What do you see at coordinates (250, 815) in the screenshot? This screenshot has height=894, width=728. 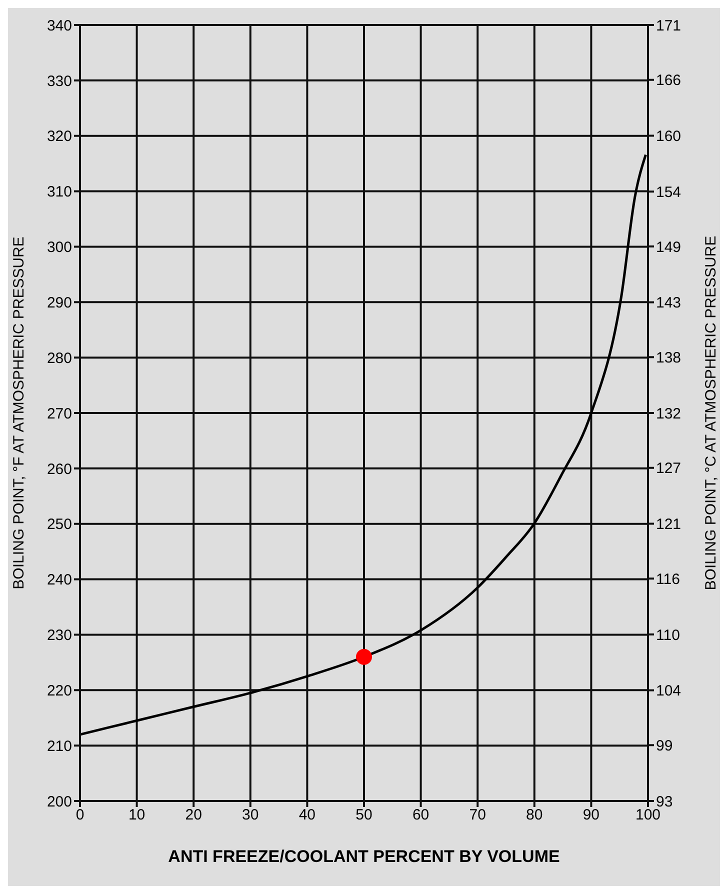 I see `x-tick-label: 30` at bounding box center [250, 815].